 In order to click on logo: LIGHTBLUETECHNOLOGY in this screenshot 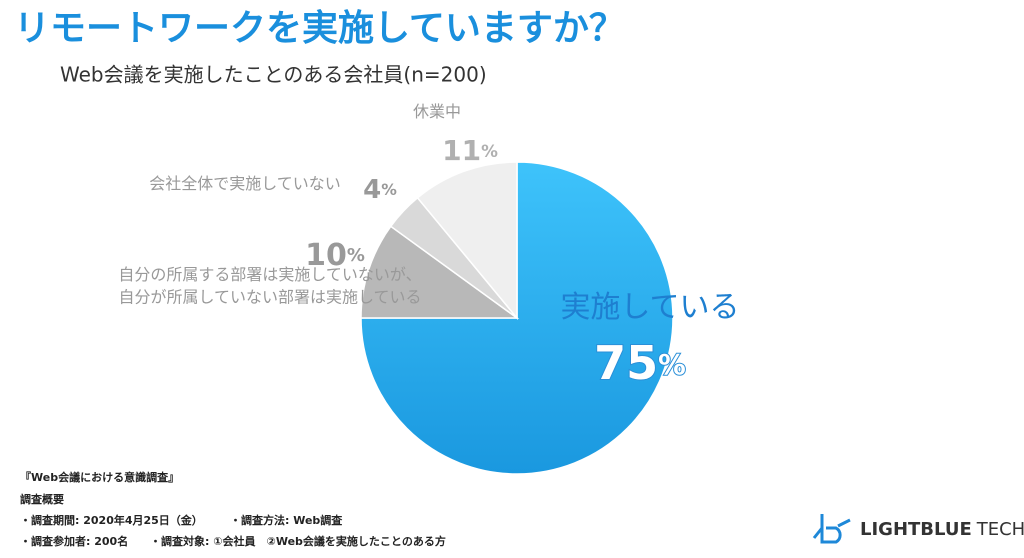, I will do `click(918, 529)`.